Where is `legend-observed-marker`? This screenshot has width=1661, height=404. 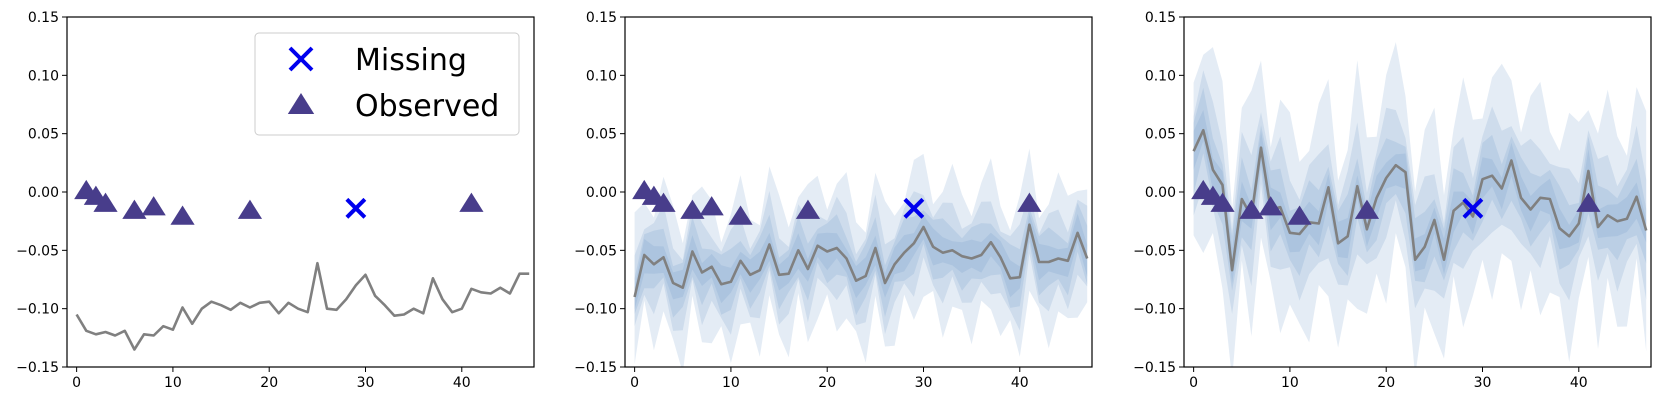 legend-observed-marker is located at coordinates (301, 103).